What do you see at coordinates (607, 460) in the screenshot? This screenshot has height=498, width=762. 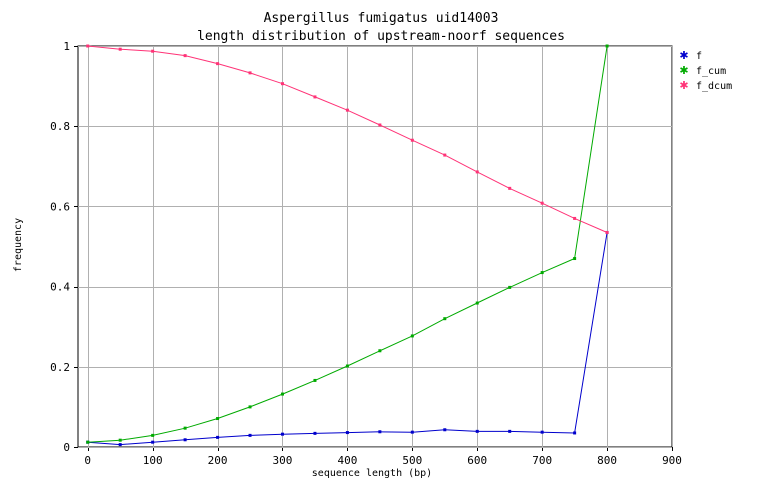 I see `x-tick-label: 800` at bounding box center [607, 460].